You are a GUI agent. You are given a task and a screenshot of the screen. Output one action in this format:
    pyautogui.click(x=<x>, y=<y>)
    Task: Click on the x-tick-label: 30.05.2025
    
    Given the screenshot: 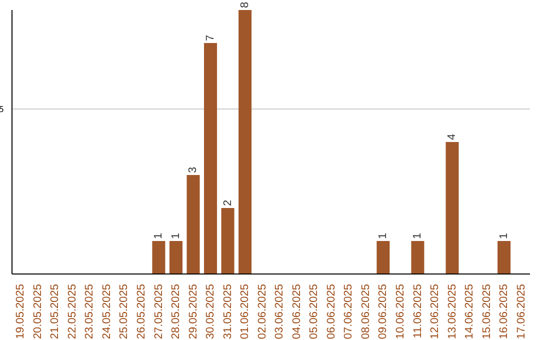 What is the action you would take?
    pyautogui.click(x=210, y=312)
    